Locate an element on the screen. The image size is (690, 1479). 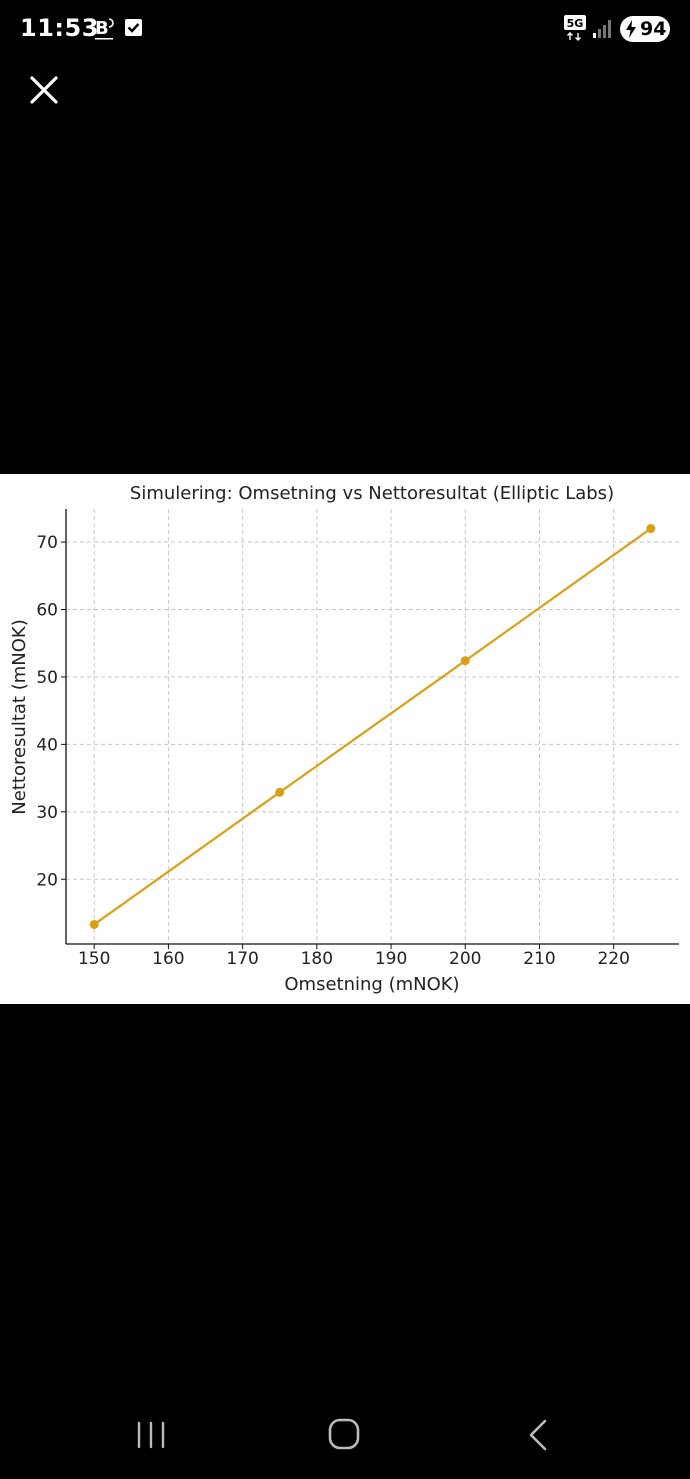
home-button is located at coordinates (344, 1435).